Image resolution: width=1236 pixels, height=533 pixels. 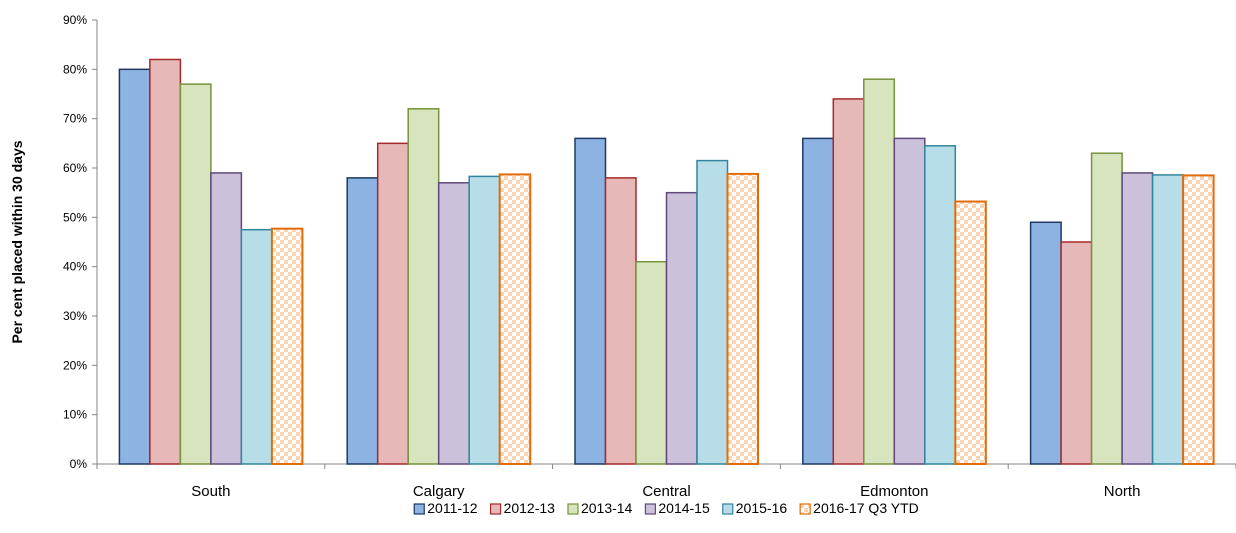 What do you see at coordinates (607, 508) in the screenshot?
I see `legend-label: 2013-14` at bounding box center [607, 508].